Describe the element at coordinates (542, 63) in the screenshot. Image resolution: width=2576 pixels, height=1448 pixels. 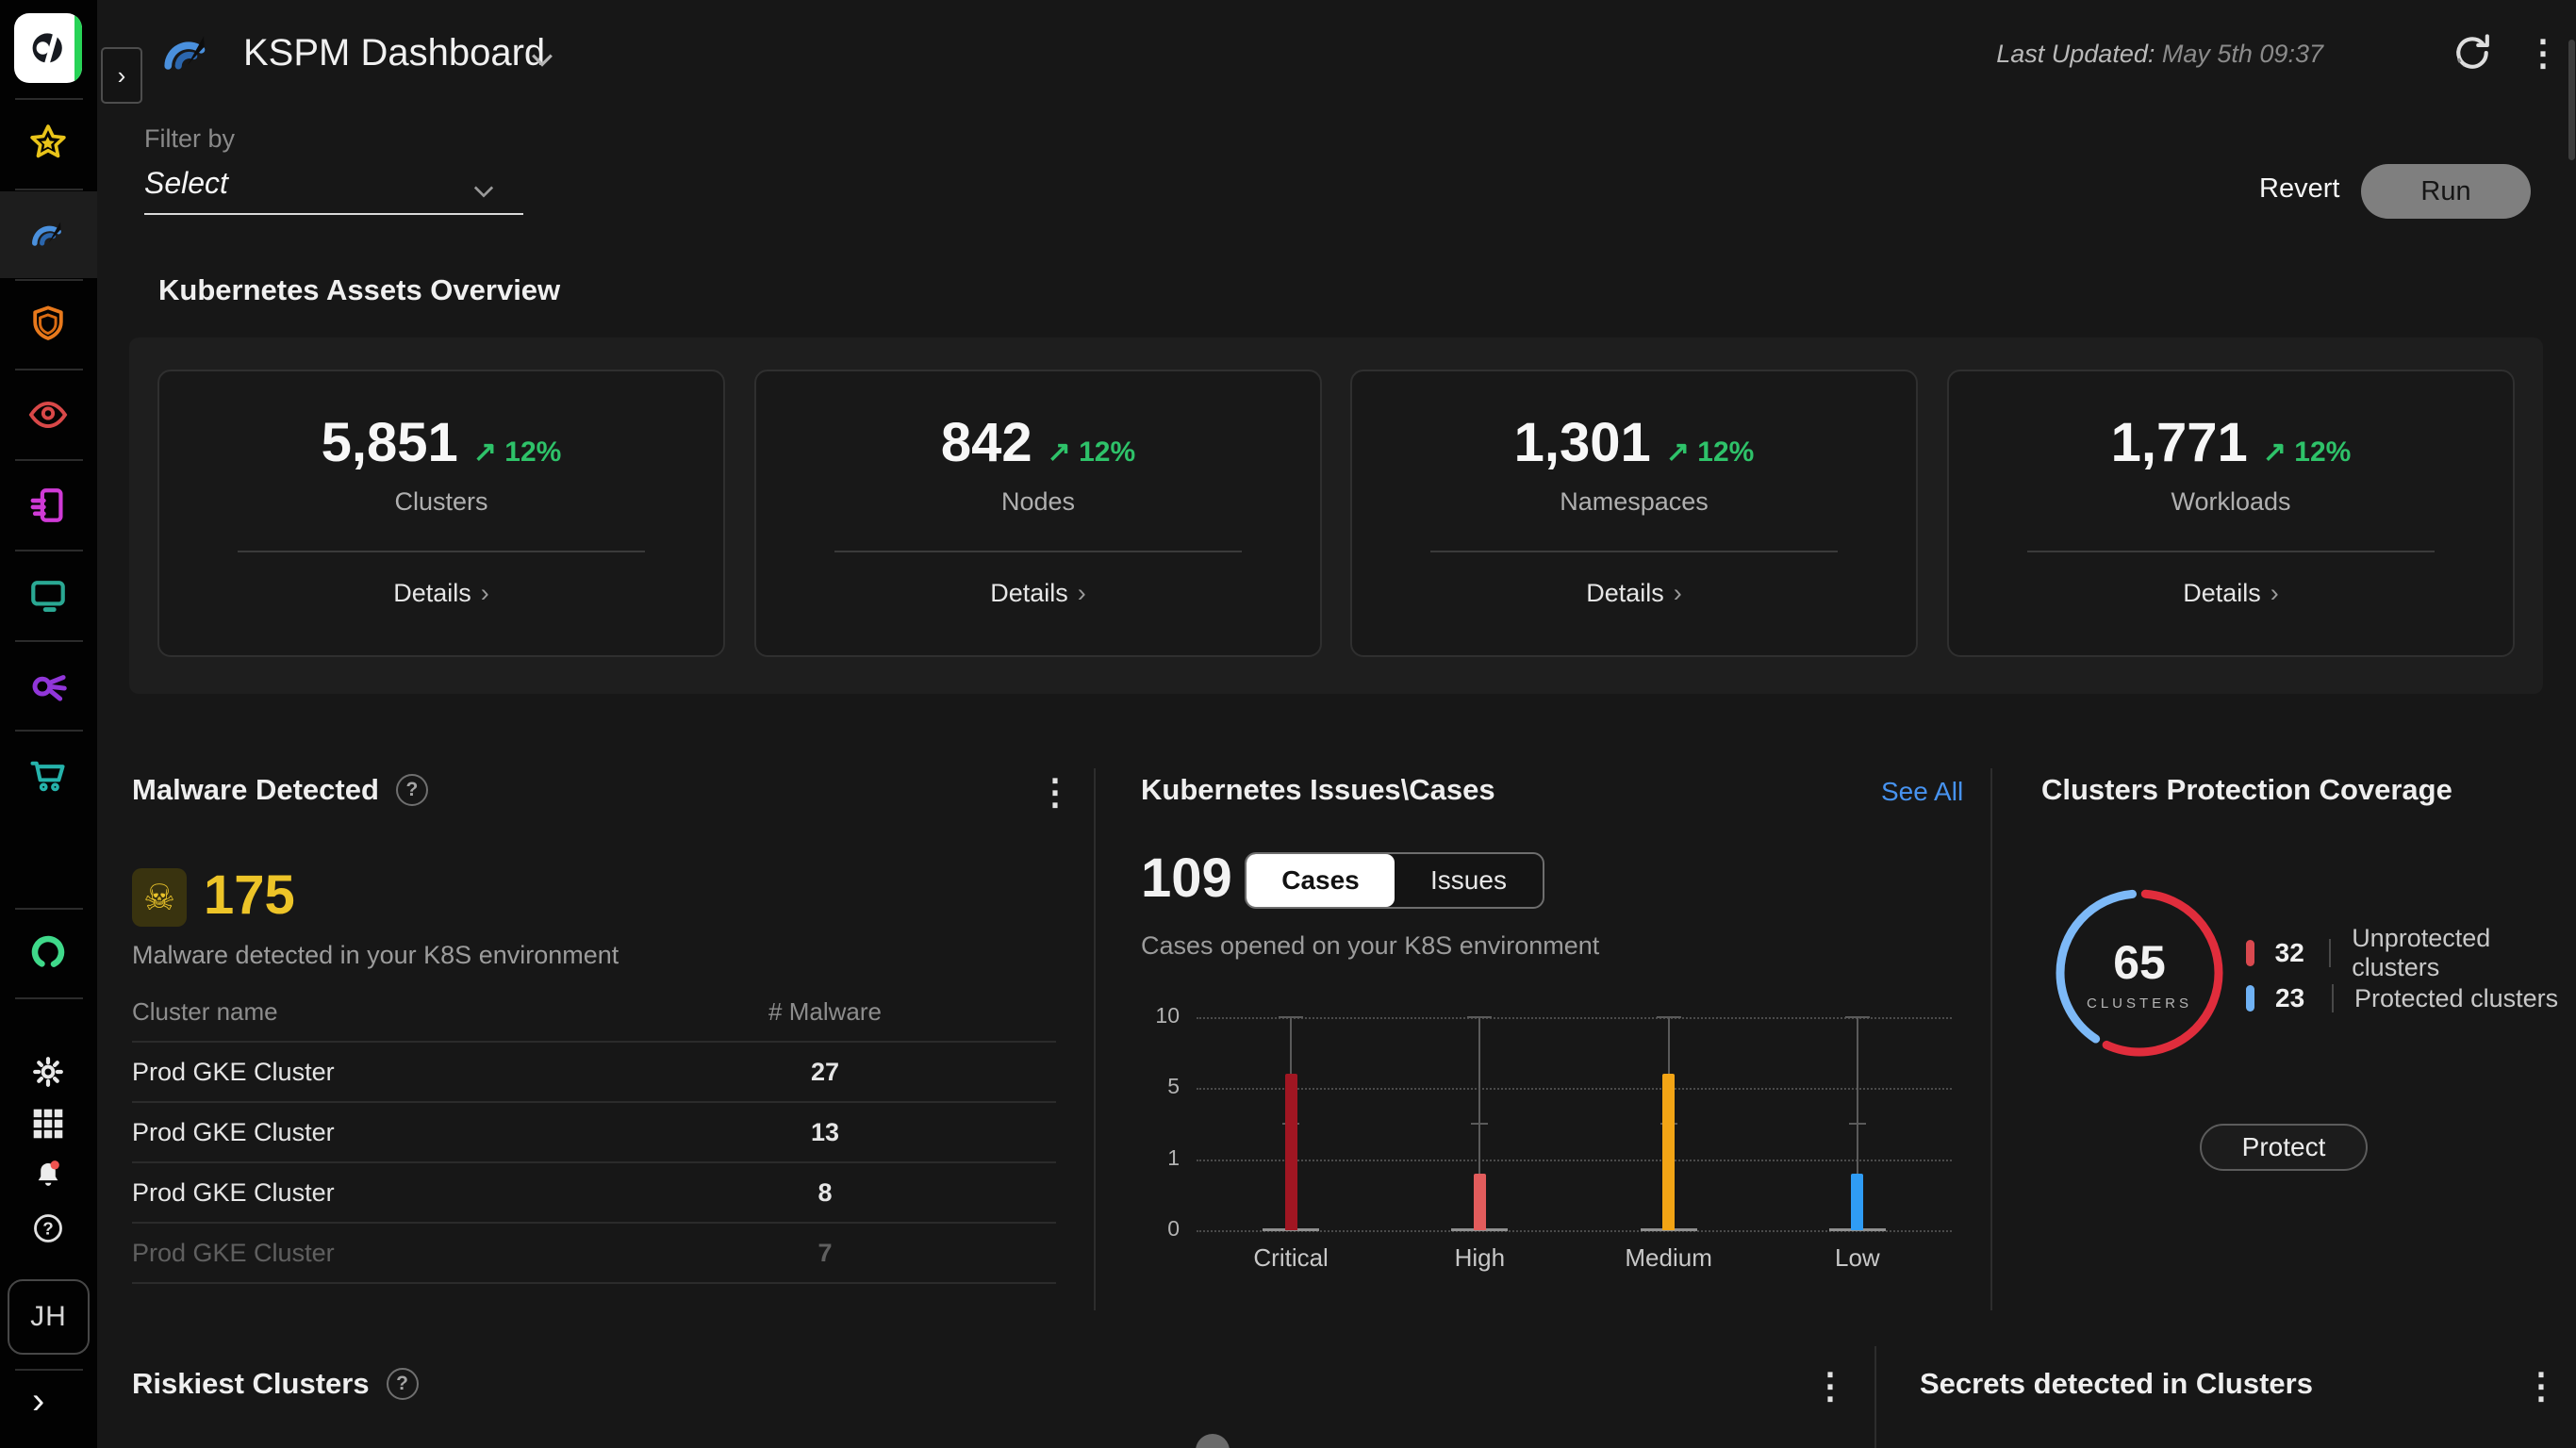
I see `title-dropdown-chevron-icon` at that location.